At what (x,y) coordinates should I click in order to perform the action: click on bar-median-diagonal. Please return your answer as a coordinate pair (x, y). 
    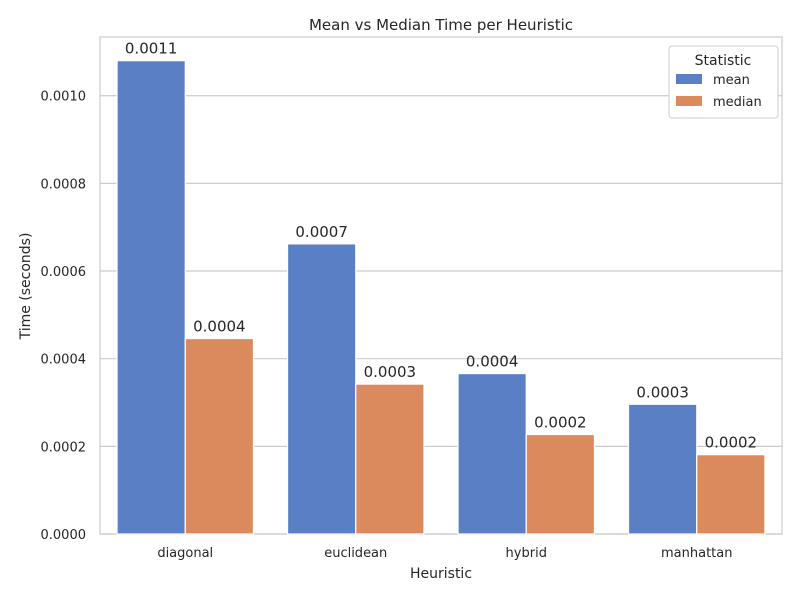
    Looking at the image, I should click on (219, 436).